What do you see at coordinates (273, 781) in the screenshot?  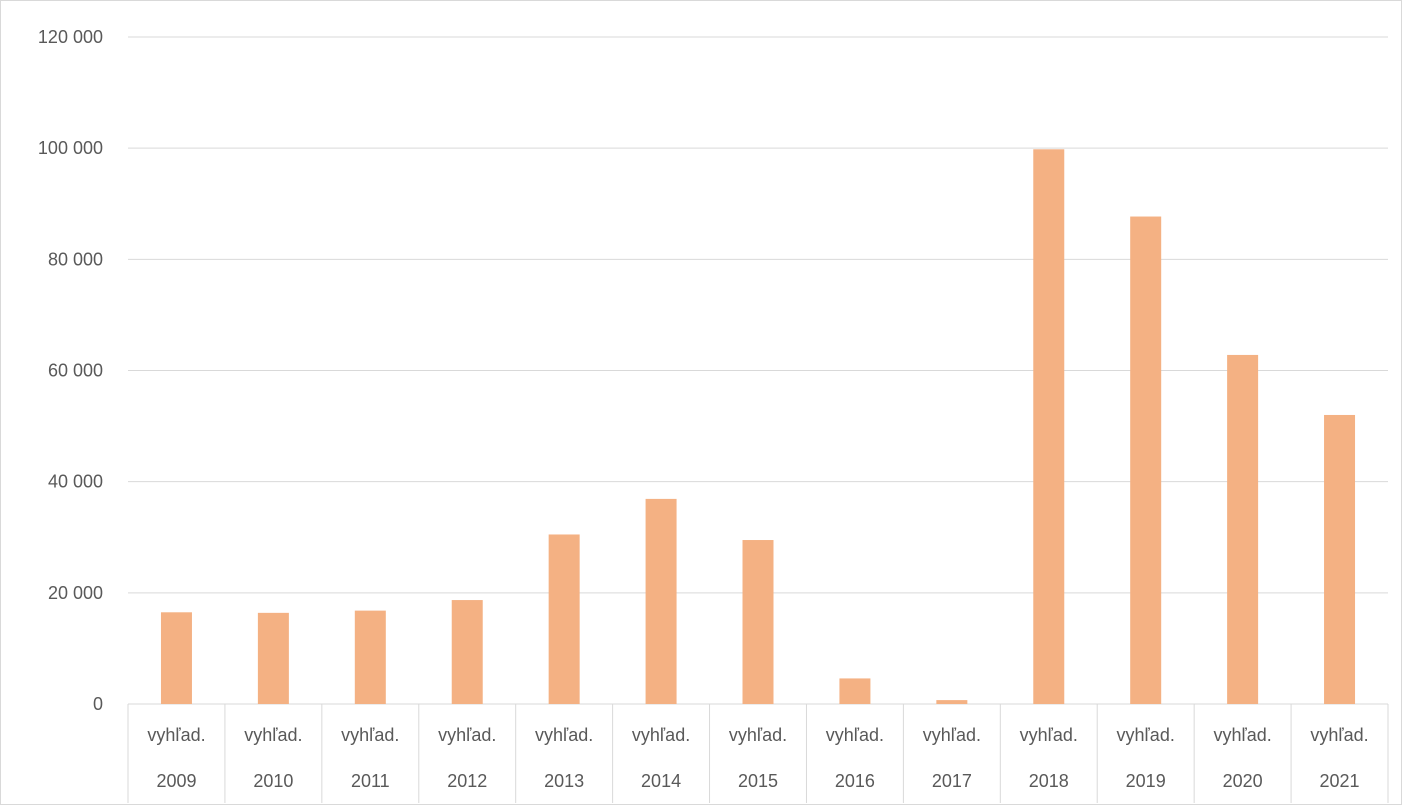 I see `x-year-label: 2010` at bounding box center [273, 781].